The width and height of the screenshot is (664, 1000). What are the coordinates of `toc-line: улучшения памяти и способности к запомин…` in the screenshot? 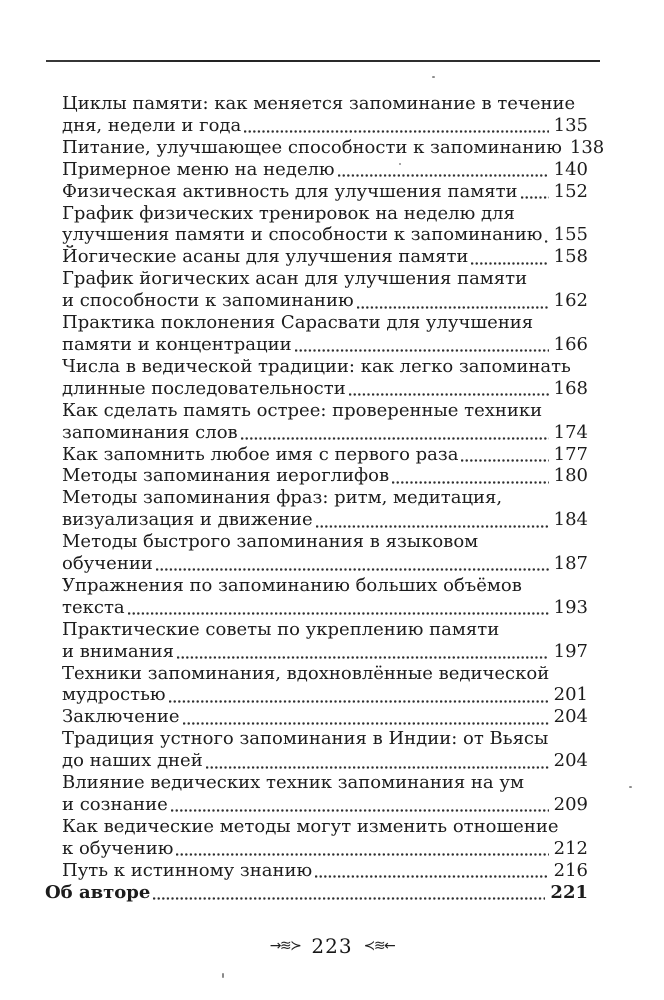 It's located at (322, 235).